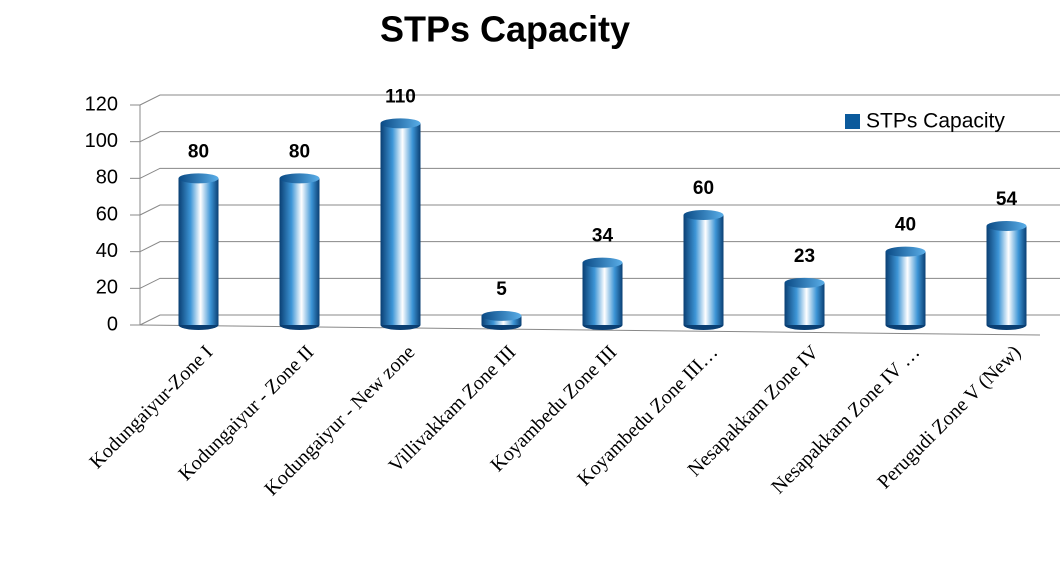  What do you see at coordinates (107, 251) in the screenshot?
I see `y-tick-label: 40` at bounding box center [107, 251].